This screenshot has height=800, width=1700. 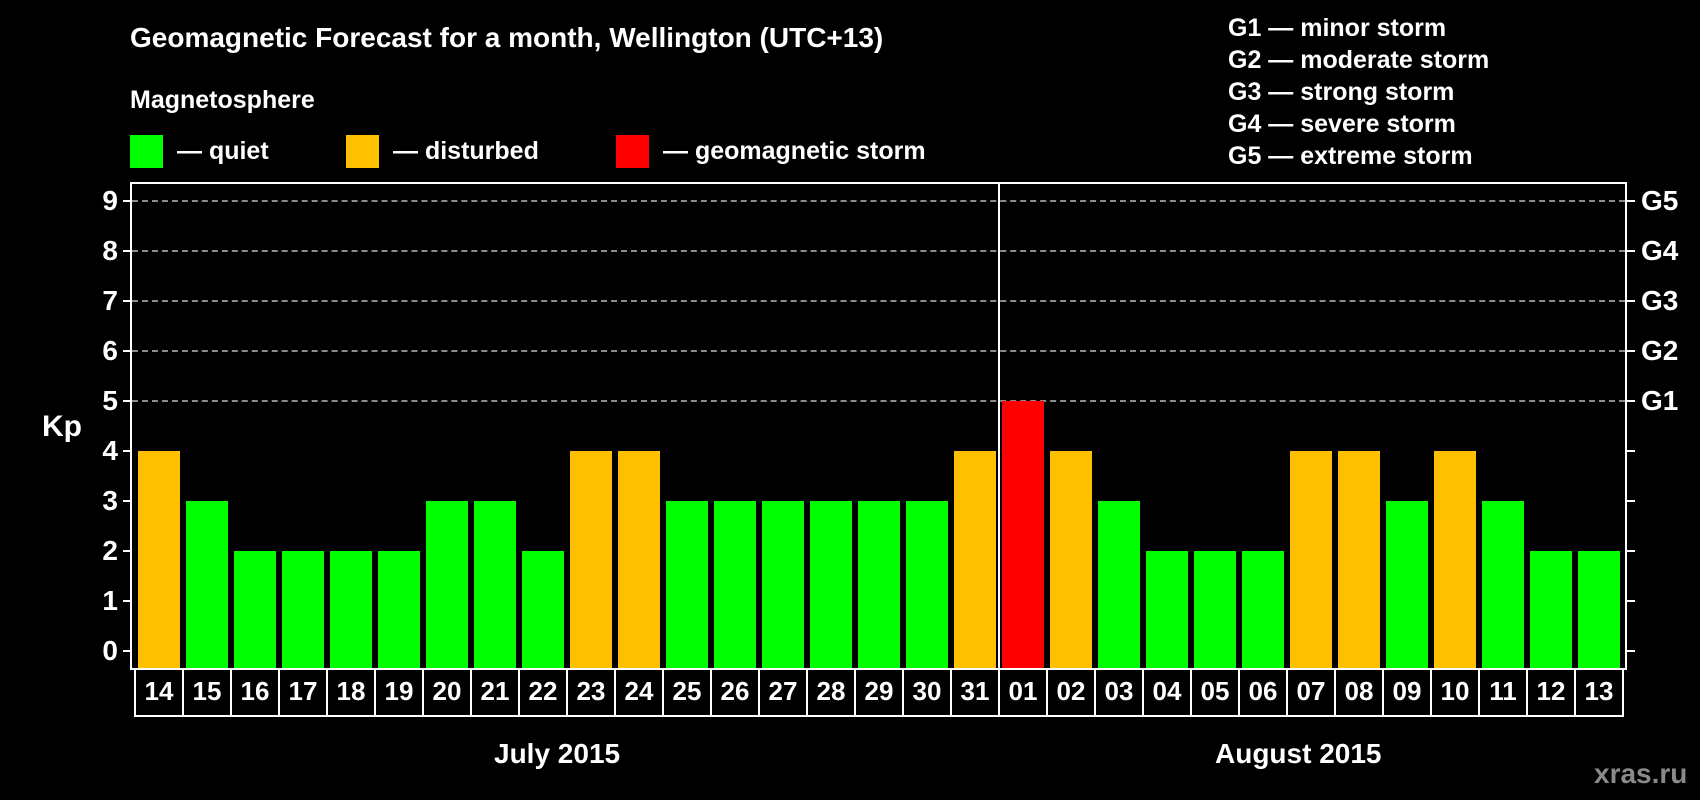 What do you see at coordinates (784, 691) in the screenshot?
I see `date-label: 27` at bounding box center [784, 691].